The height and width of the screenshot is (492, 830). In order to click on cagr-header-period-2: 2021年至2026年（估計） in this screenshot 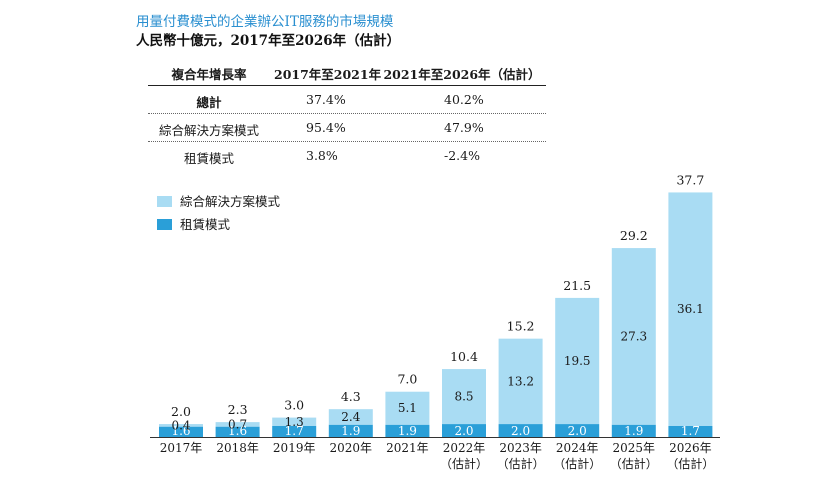, I will do `click(462, 74)`.